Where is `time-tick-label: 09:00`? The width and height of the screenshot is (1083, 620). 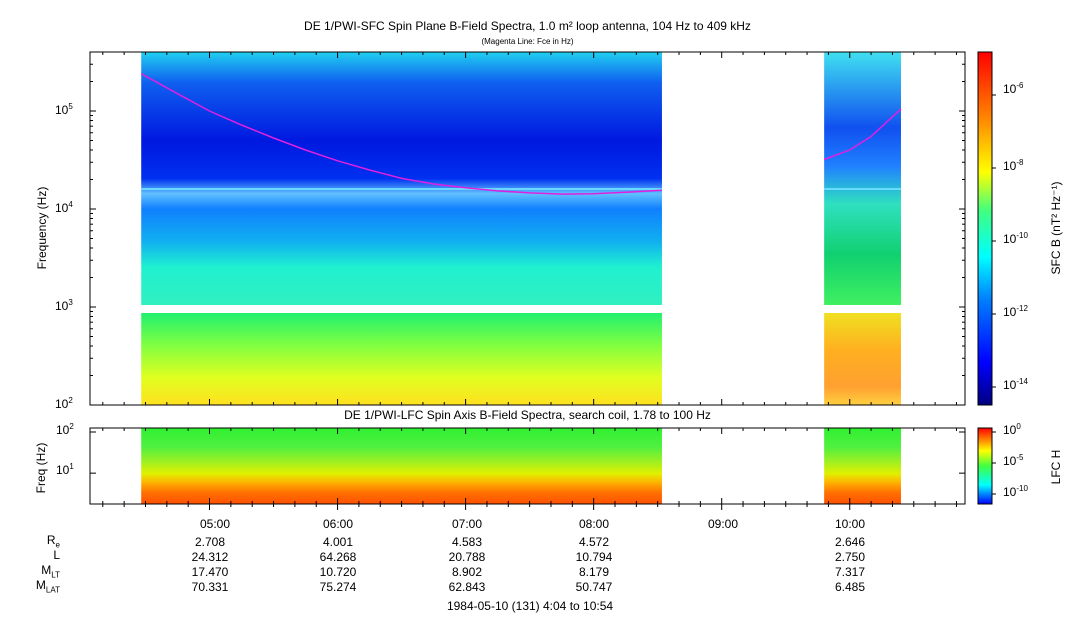 time-tick-label: 09:00 is located at coordinates (723, 524).